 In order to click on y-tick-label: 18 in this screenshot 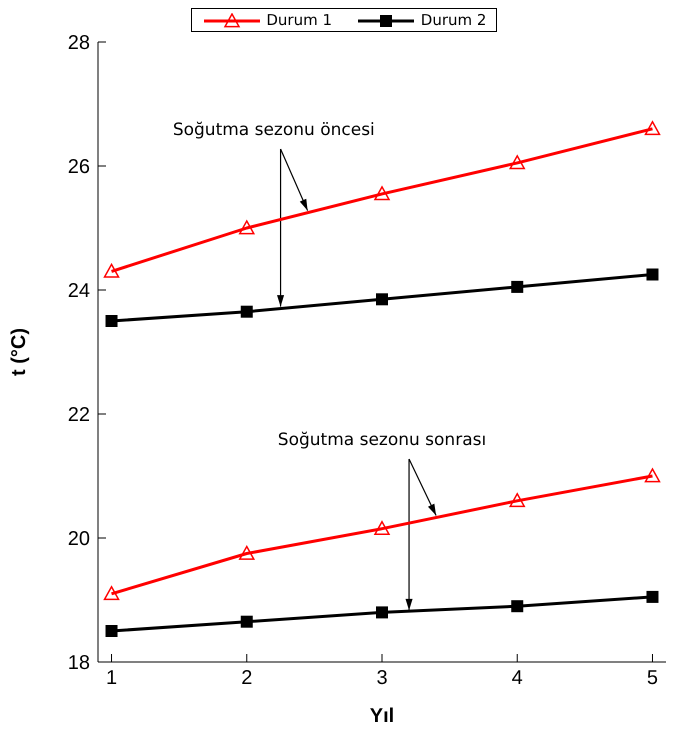, I will do `click(79, 663)`.